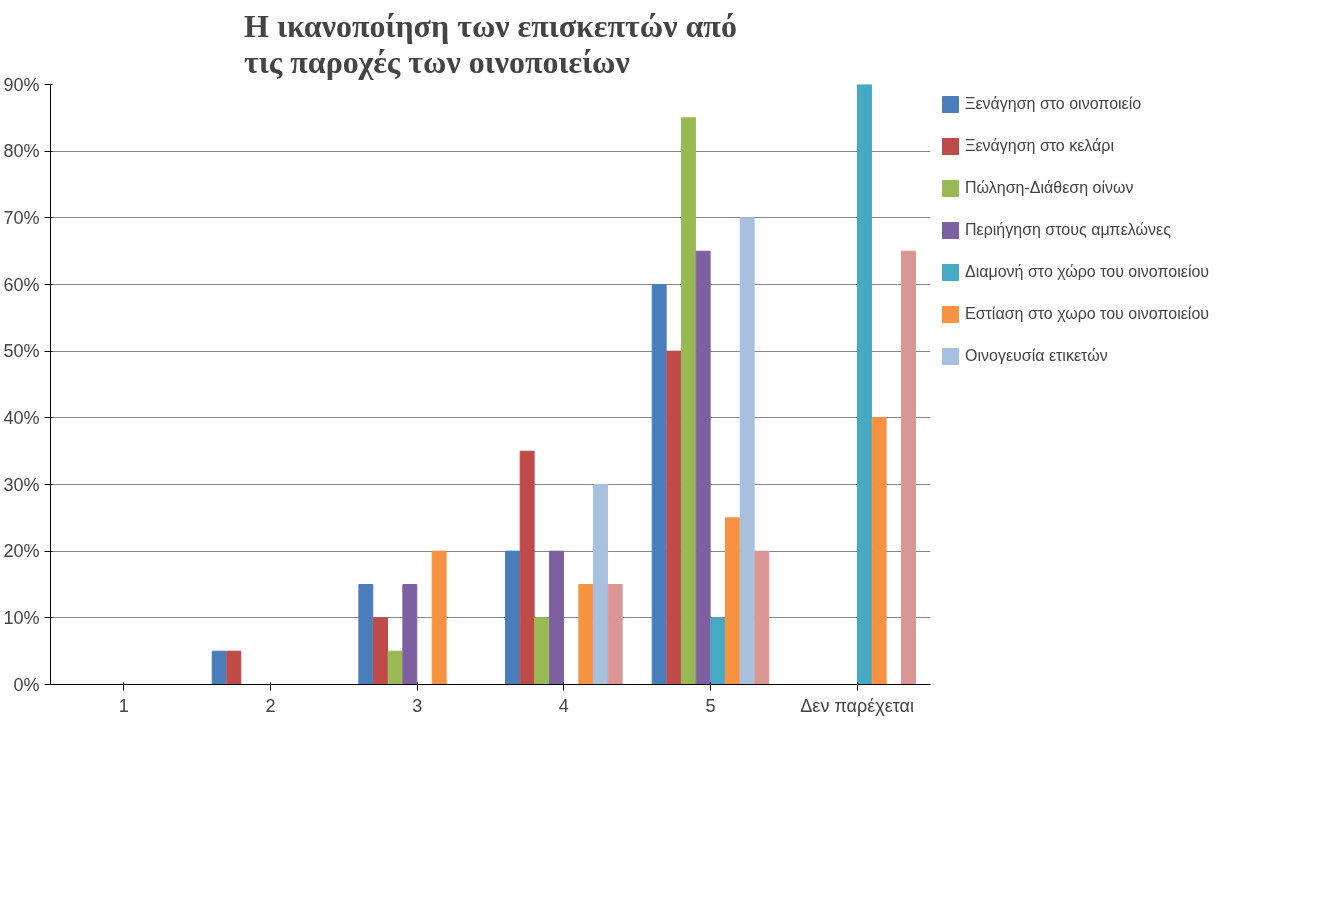 The image size is (1335, 901). Describe the element at coordinates (1068, 230) in the screenshot. I see `legend-label: Περιήγηση στους αμπελώνες` at that location.